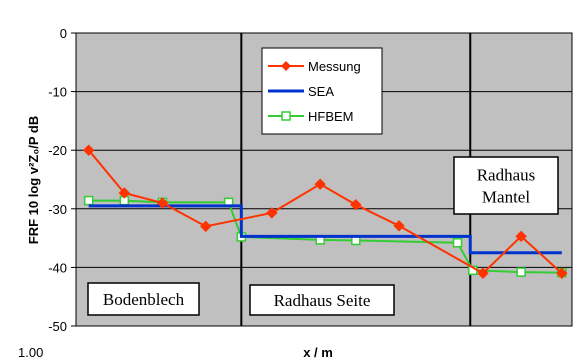 This screenshot has width=587, height=362. I want to click on region-label-2: Radhaus Seite, so click(322, 300).